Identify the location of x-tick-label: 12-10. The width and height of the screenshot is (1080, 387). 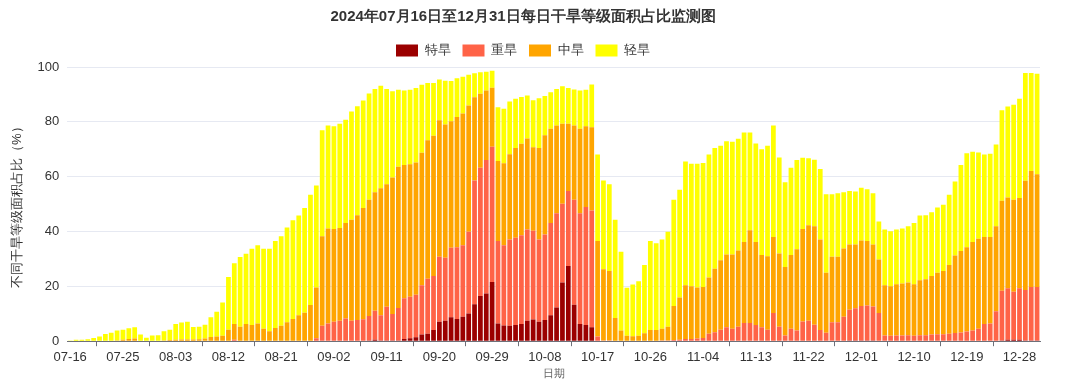
(914, 356).